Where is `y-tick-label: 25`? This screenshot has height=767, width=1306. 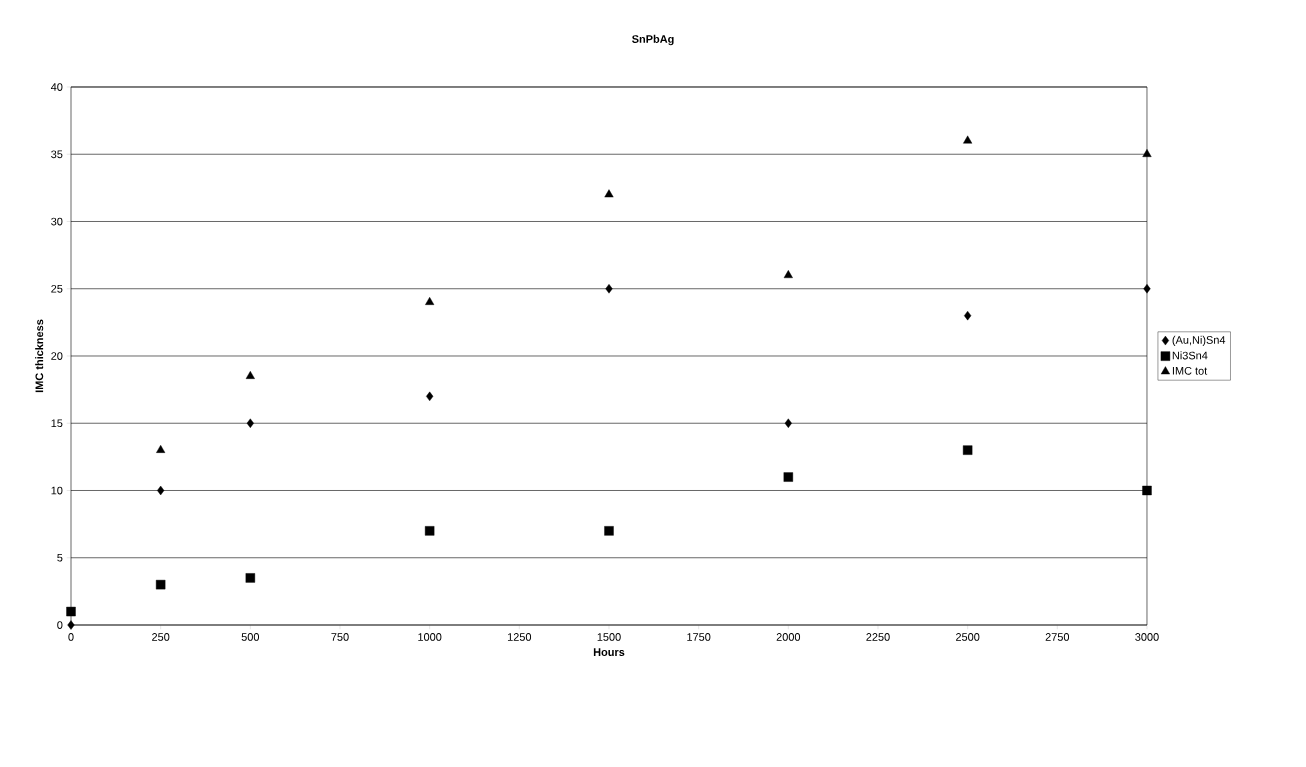
y-tick-label: 25 is located at coordinates (57, 288).